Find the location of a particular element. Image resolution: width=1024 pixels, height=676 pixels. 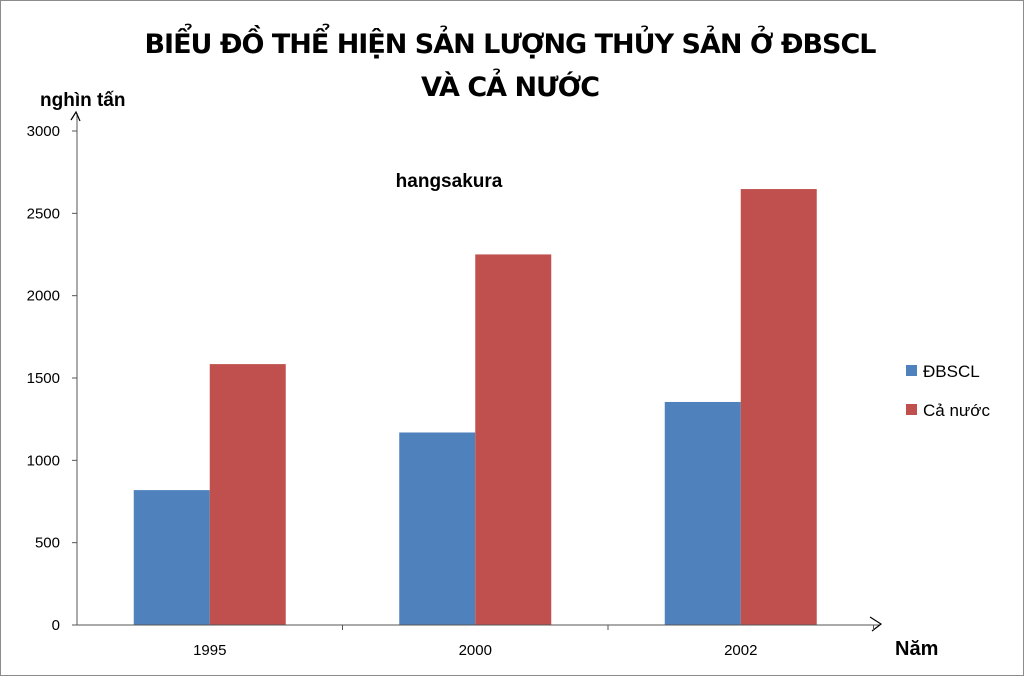

bar-2002-dbscl is located at coordinates (702, 513).